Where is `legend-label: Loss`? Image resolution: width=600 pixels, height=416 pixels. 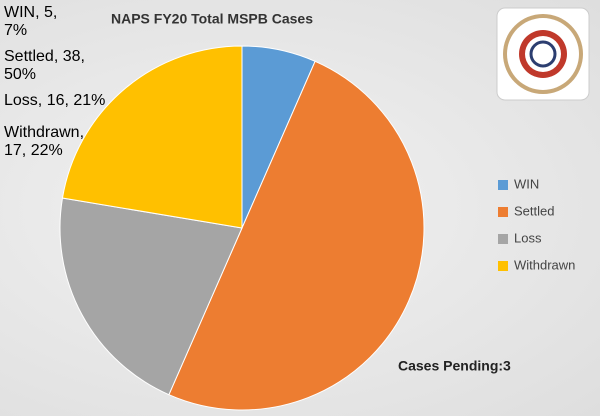
legend-label: Loss is located at coordinates (528, 237).